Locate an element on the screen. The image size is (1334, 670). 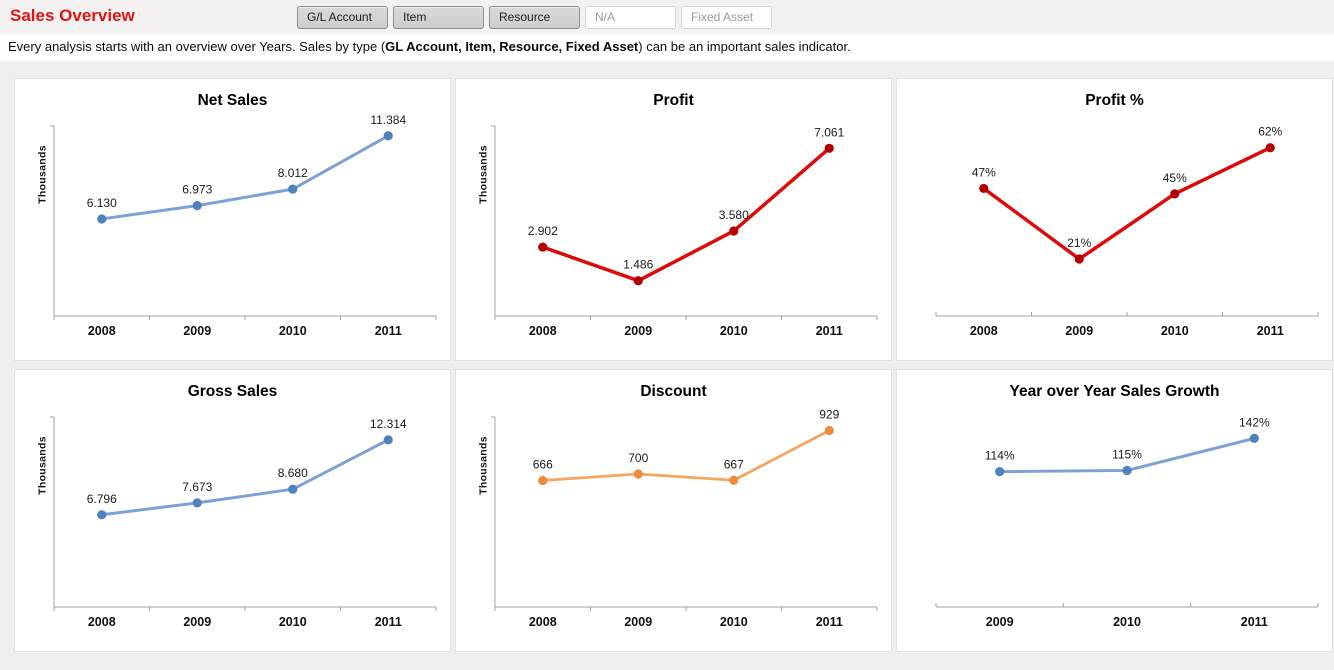
na-button: N/A is located at coordinates (630, 17).